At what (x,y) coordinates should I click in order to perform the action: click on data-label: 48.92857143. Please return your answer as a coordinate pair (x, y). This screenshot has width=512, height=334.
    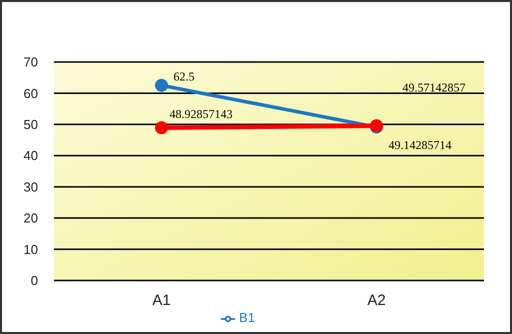
    Looking at the image, I should click on (201, 113).